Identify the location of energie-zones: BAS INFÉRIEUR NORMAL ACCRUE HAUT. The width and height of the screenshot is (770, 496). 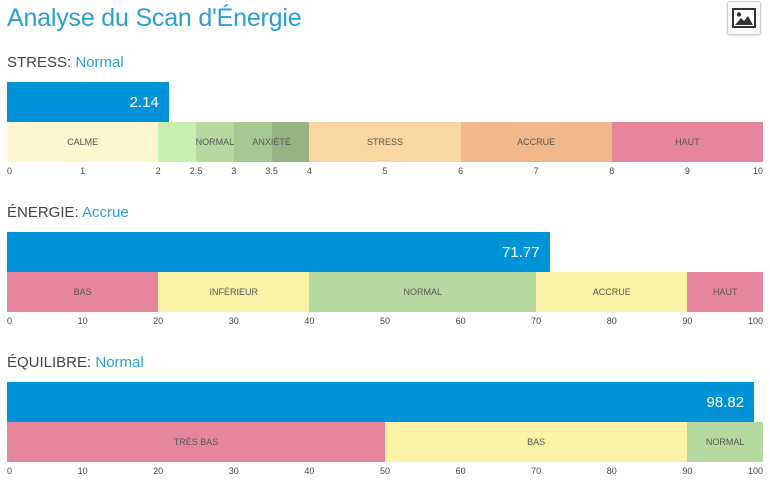
(385, 292).